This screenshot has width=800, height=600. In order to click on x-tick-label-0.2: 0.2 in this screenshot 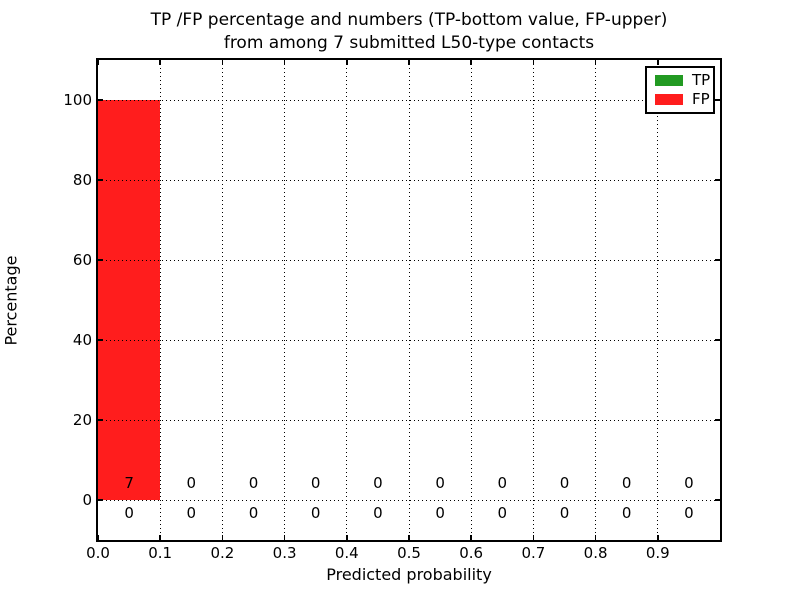, I will do `click(222, 553)`.